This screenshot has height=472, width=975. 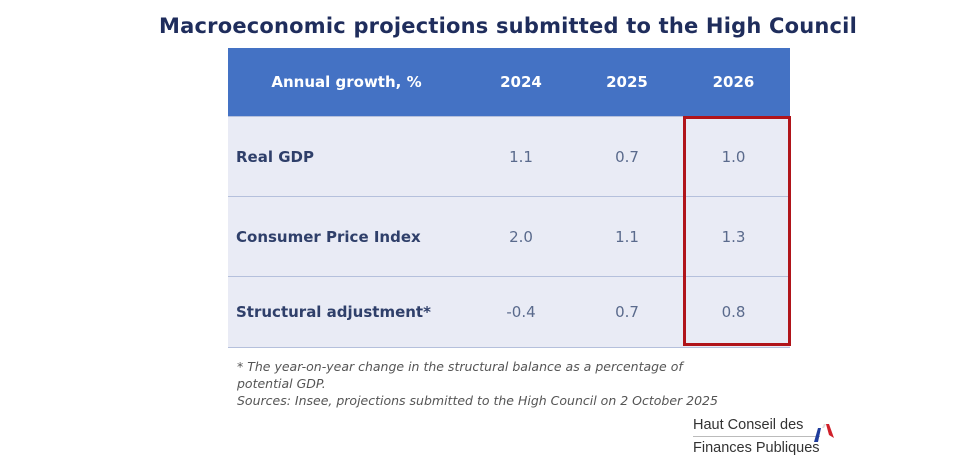 I want to click on cell-value: 1.3, so click(x=733, y=236).